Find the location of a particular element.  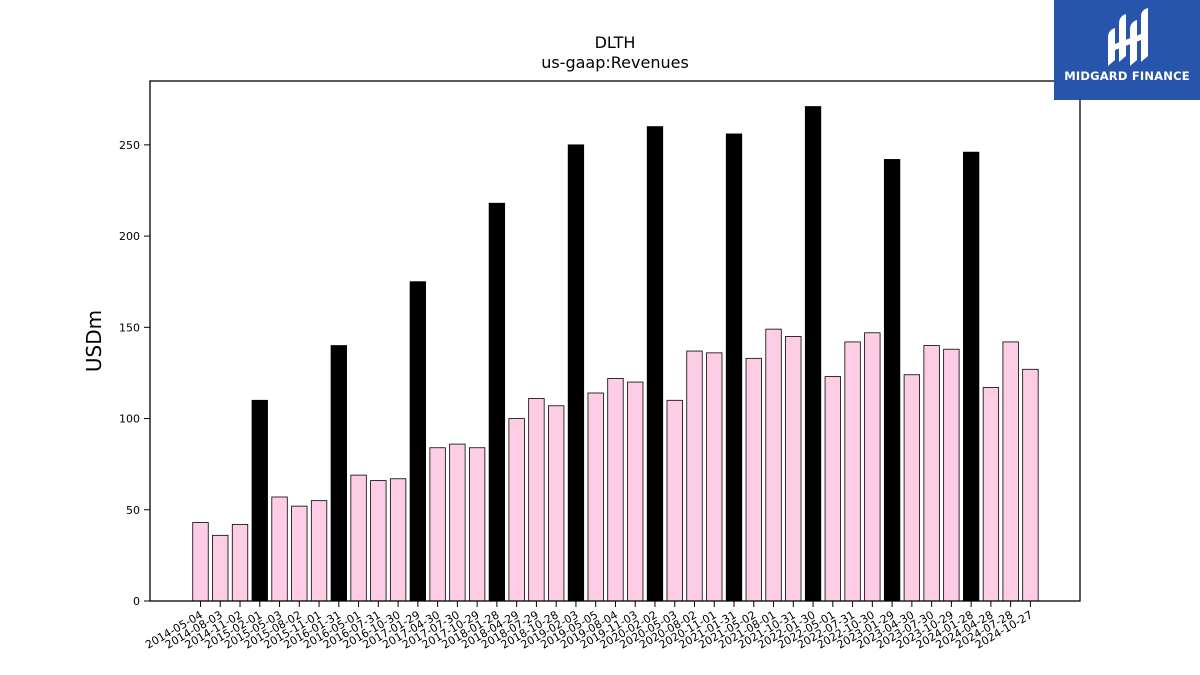

brand-name: MIDGARD FINANCE is located at coordinates (1127, 76).